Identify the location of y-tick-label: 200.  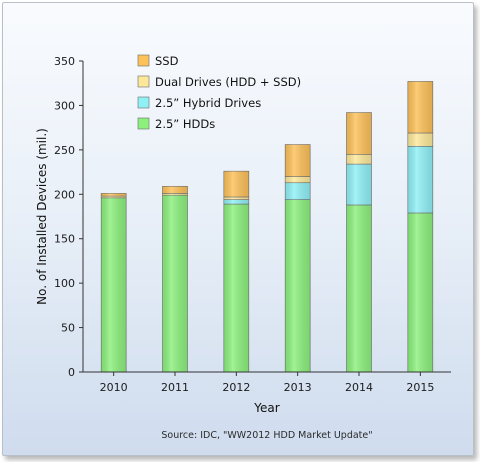
(64, 194).